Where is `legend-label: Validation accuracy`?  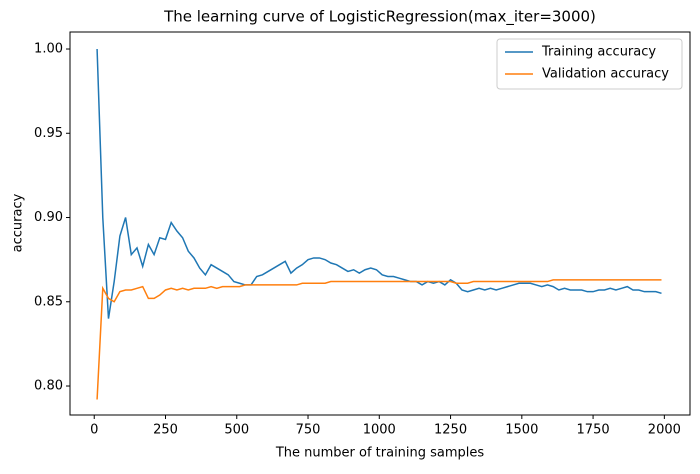
legend-label: Validation accuracy is located at coordinates (605, 74).